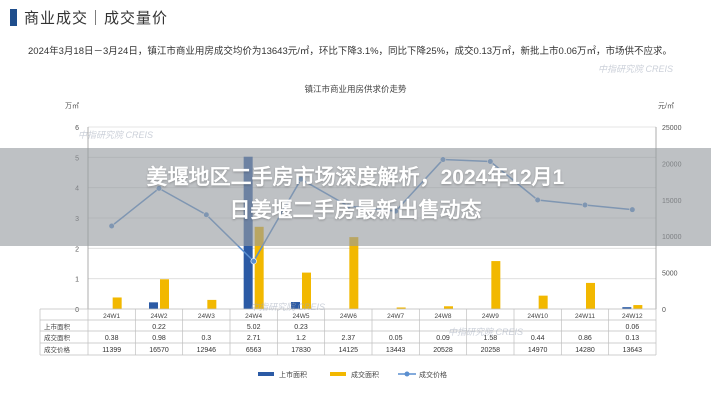  What do you see at coordinates (355, 21) in the screenshot?
I see `page-header: 商业成交｜成交量价` at bounding box center [355, 21].